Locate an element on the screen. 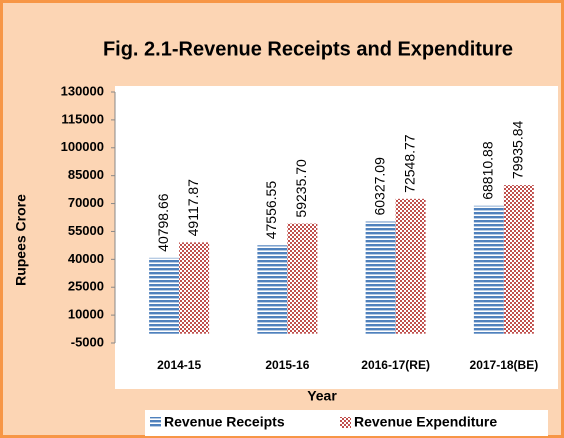 This screenshot has width=564, height=438. y-tick-label: 10000 is located at coordinates (86, 314).